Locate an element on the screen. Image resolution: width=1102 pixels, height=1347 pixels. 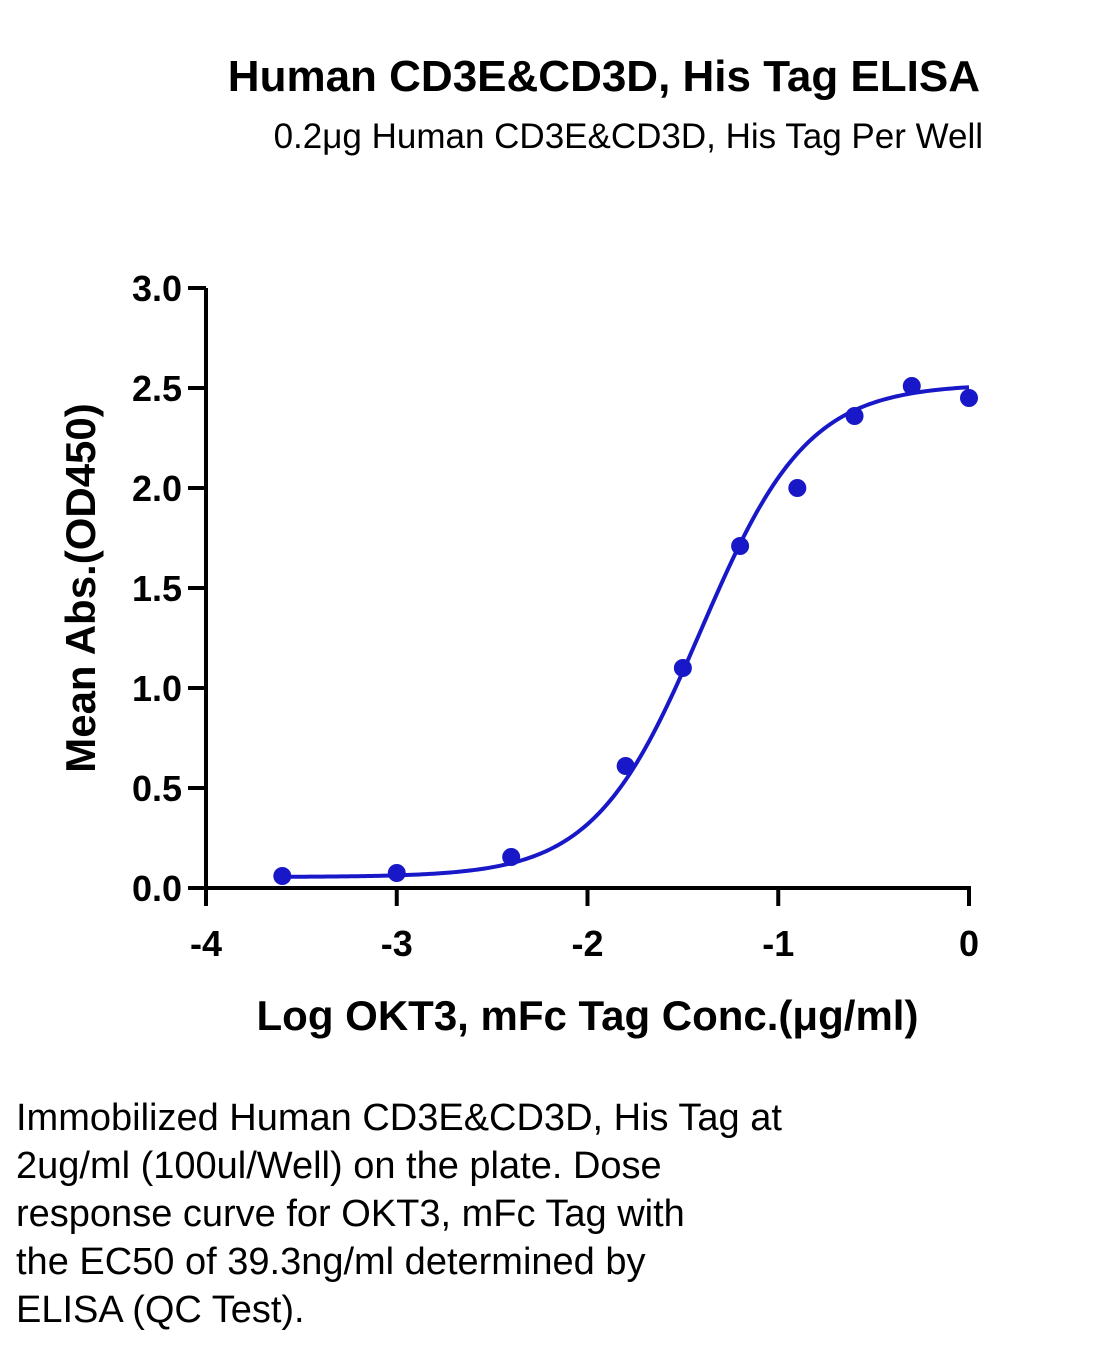
y-tick-label: 0.5 is located at coordinates (157, 788).